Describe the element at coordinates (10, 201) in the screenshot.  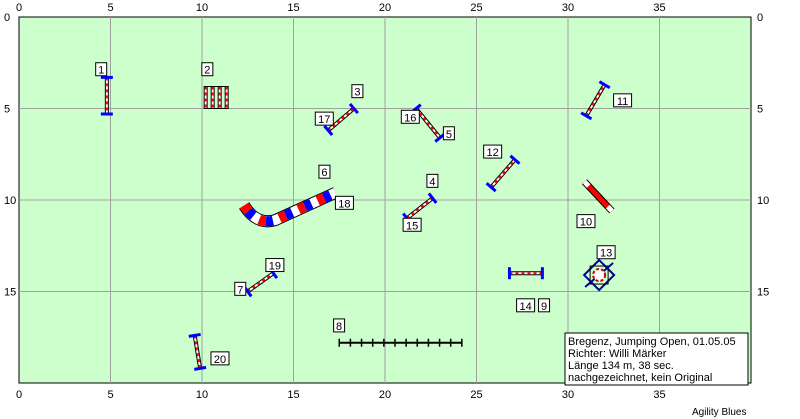
I see `y-tick-label: 10` at that location.